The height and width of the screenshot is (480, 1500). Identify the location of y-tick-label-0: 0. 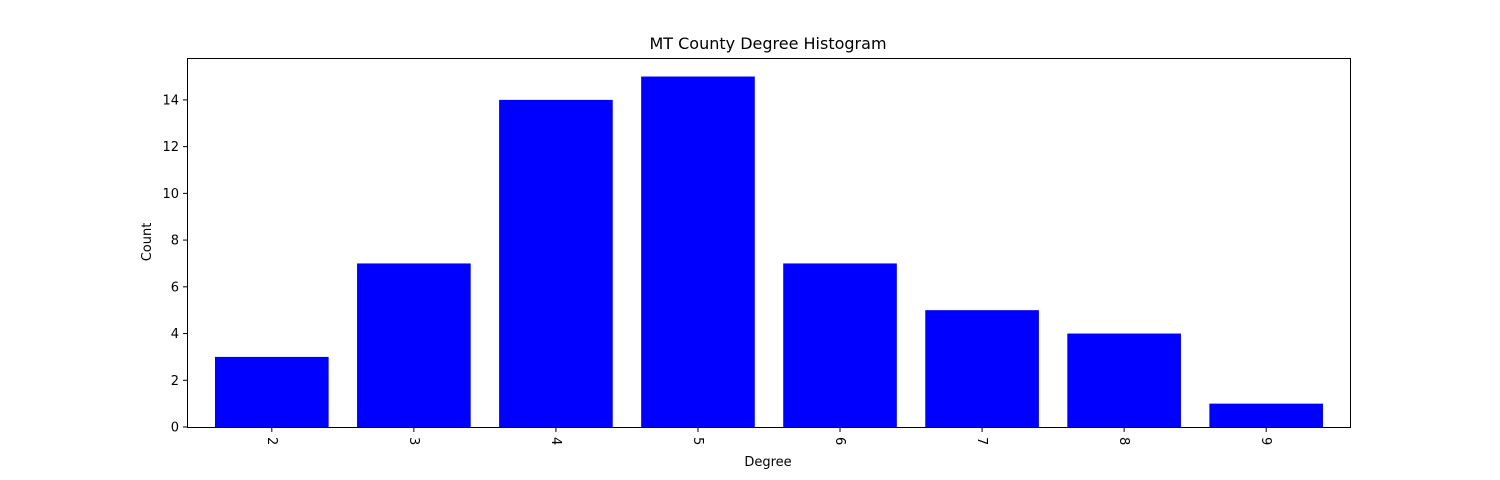
(175, 428).